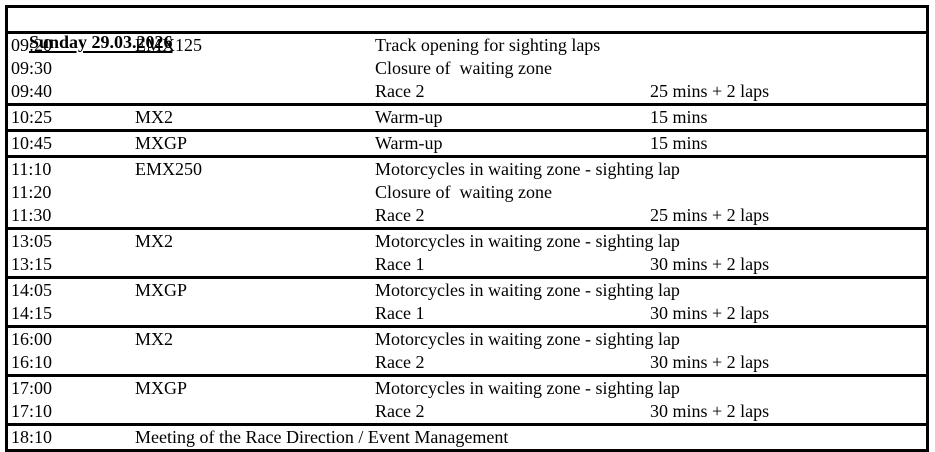  I want to click on time-cell: 16:10, so click(32, 362).